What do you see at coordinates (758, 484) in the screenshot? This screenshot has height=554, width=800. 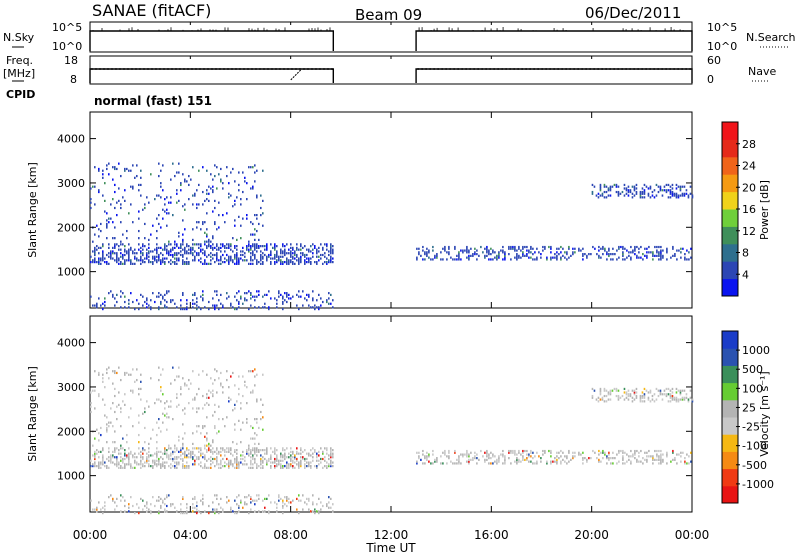 I see `colorbar-tick-label: -1000` at bounding box center [758, 484].